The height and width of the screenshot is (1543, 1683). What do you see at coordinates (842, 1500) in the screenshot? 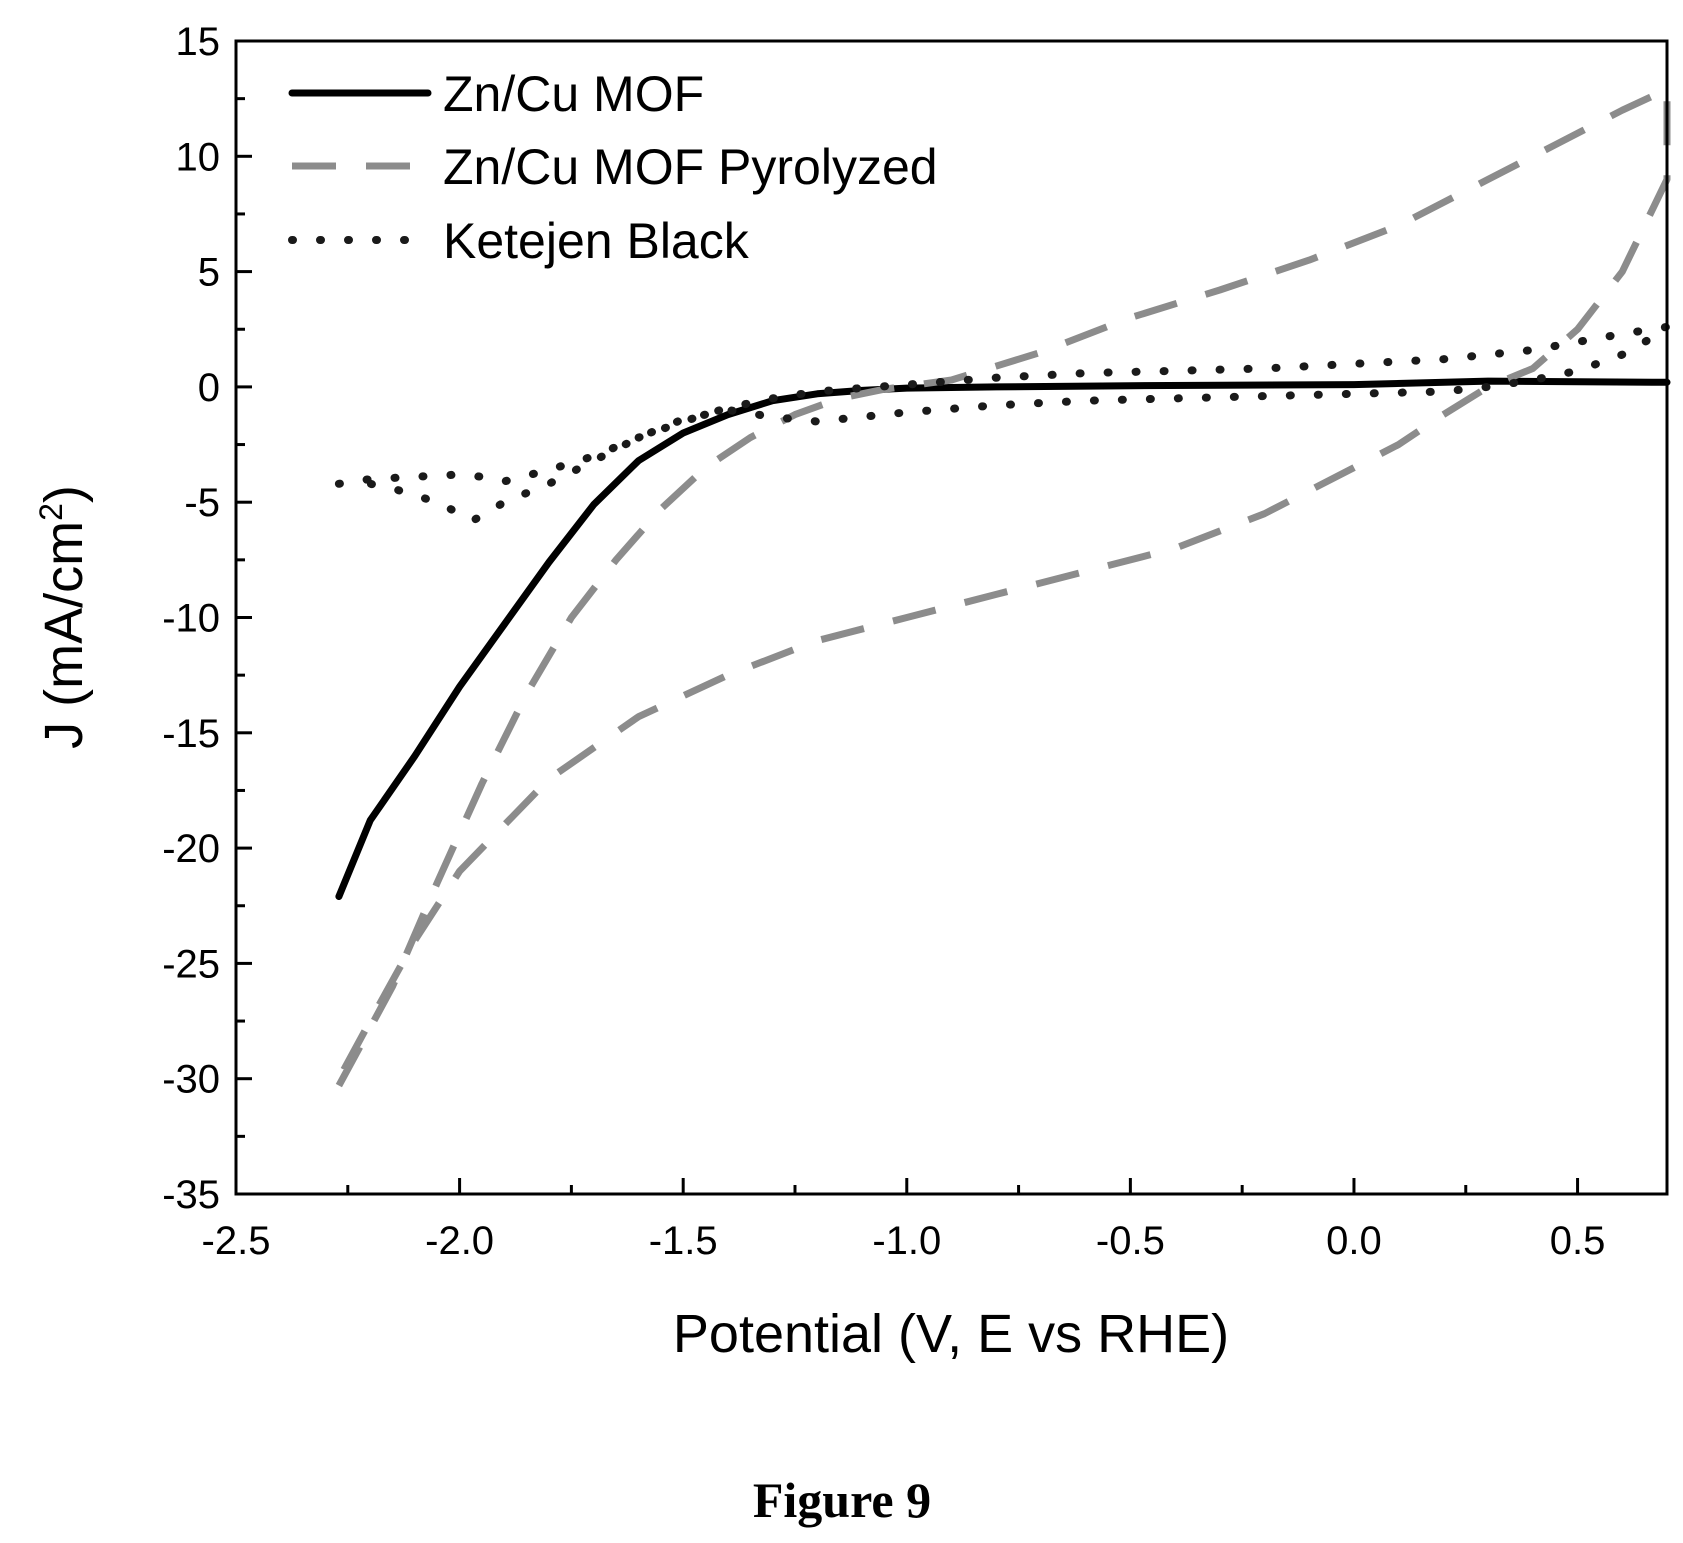
I see `figure-caption: Figure 9` at bounding box center [842, 1500].